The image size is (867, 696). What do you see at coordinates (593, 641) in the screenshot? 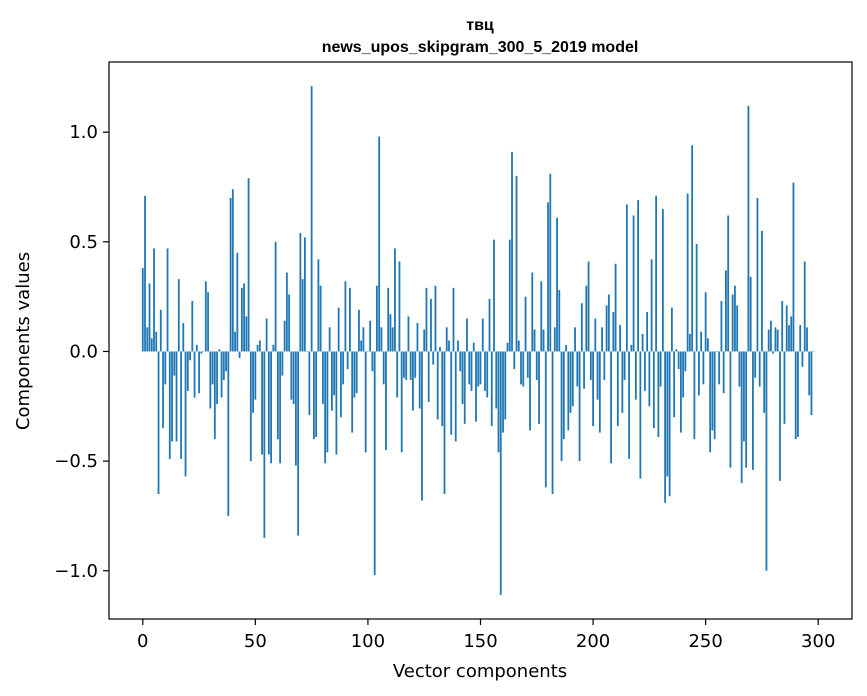
I see `x-tick-label: 200` at bounding box center [593, 641].